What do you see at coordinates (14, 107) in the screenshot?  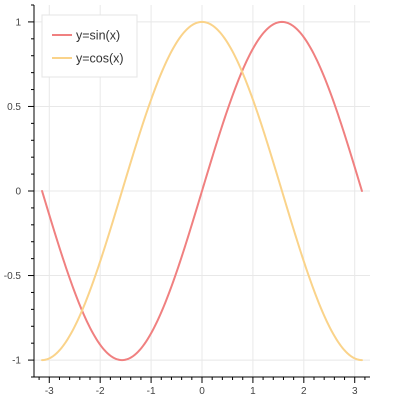 I see `y-tick-label: 0.5` at bounding box center [14, 107].